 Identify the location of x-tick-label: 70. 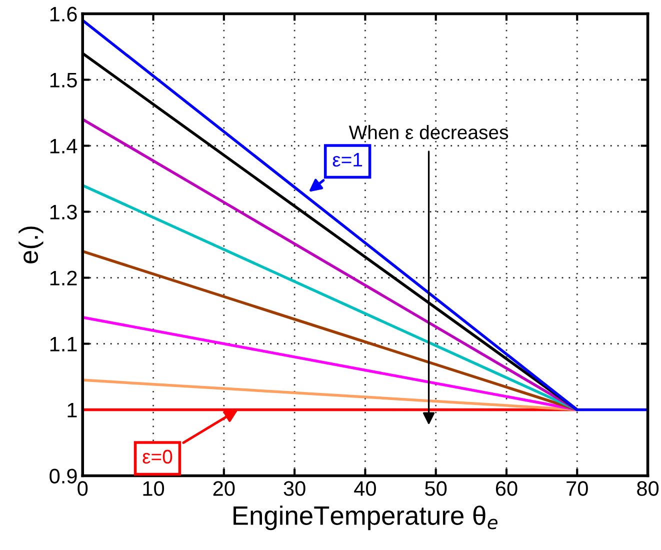
(577, 488).